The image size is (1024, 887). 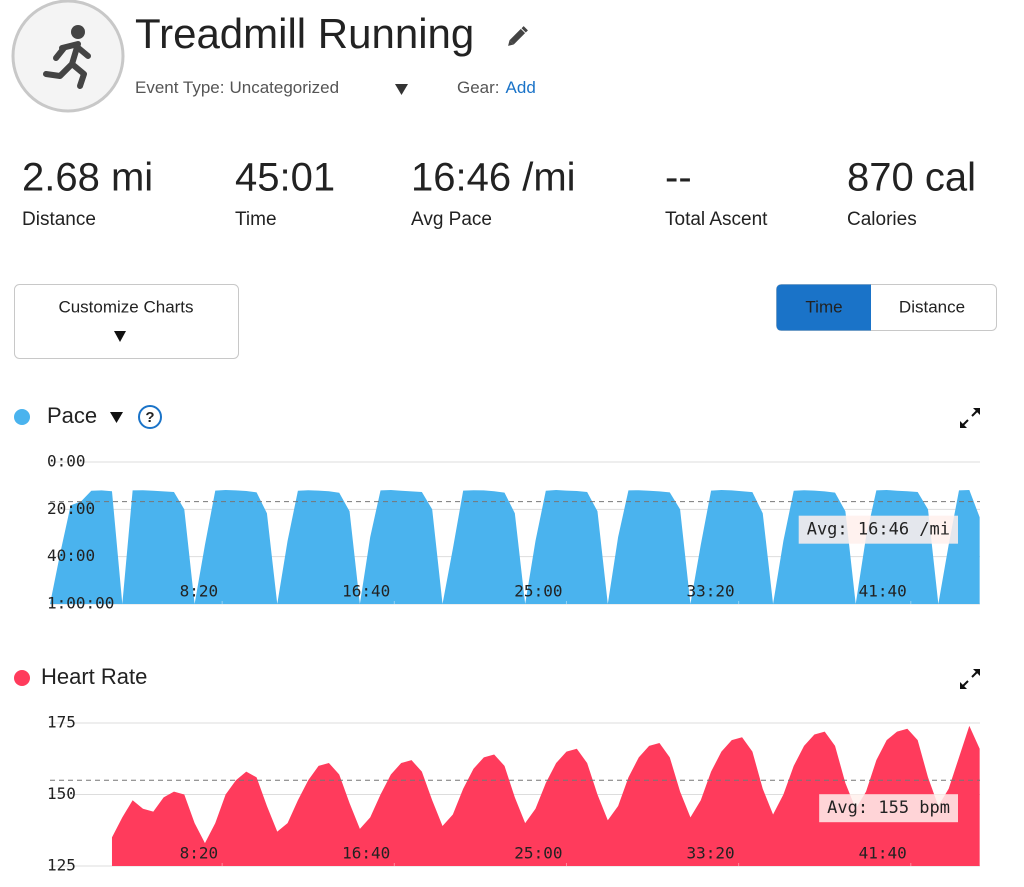 I want to click on stat-value: 870 cal, so click(x=911, y=178).